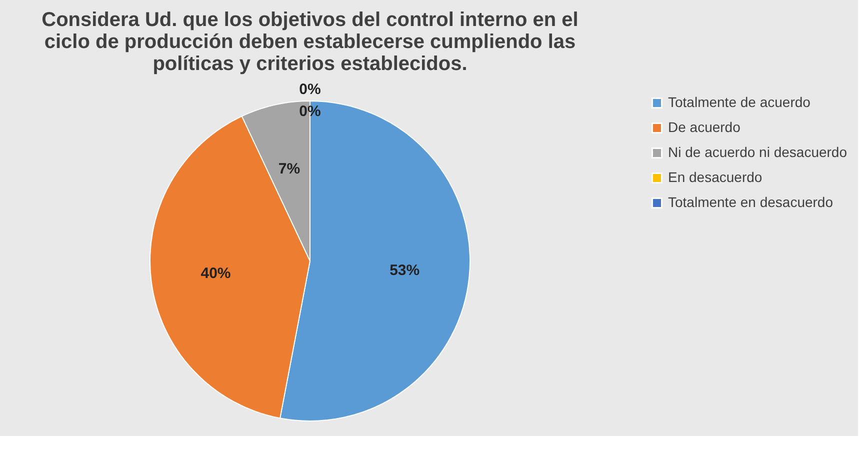 This screenshot has height=458, width=861. Describe the element at coordinates (215, 273) in the screenshot. I see `data-label: 40%` at that location.